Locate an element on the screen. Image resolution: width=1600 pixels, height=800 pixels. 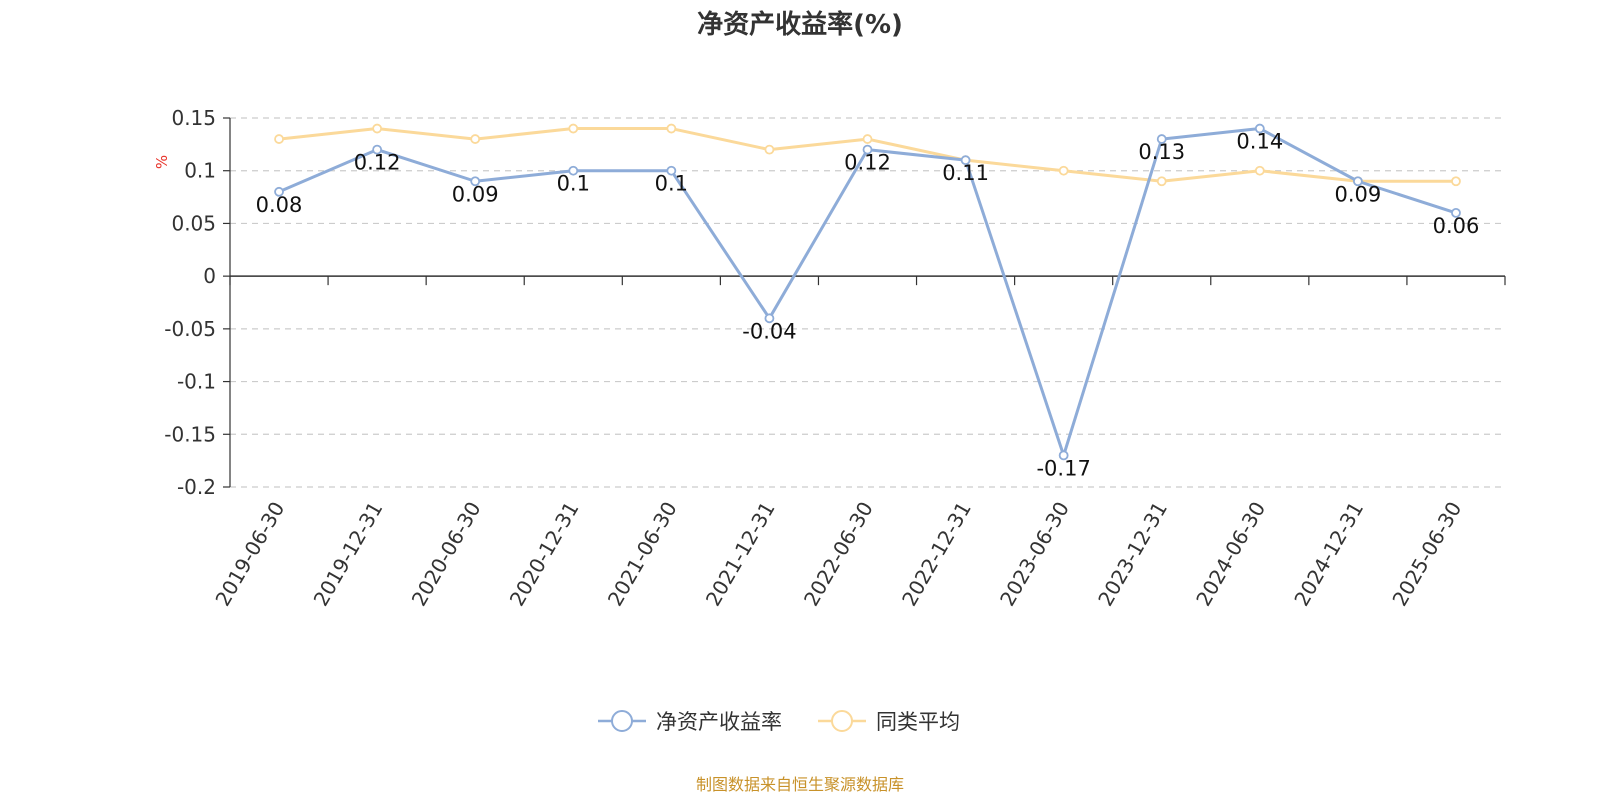
x-tick-label: 2023-12-31 is located at coordinates (1132, 554).